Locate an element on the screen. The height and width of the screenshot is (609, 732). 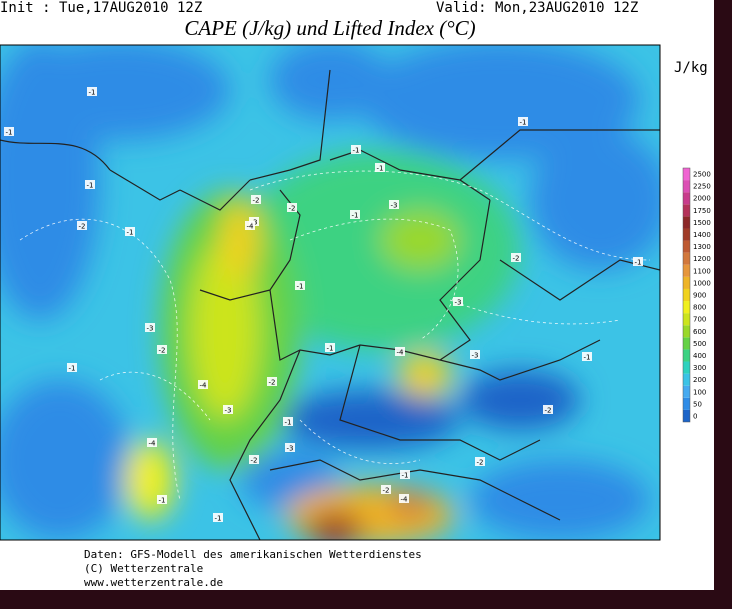
colorbar-label: 1400 is located at coordinates (702, 235).